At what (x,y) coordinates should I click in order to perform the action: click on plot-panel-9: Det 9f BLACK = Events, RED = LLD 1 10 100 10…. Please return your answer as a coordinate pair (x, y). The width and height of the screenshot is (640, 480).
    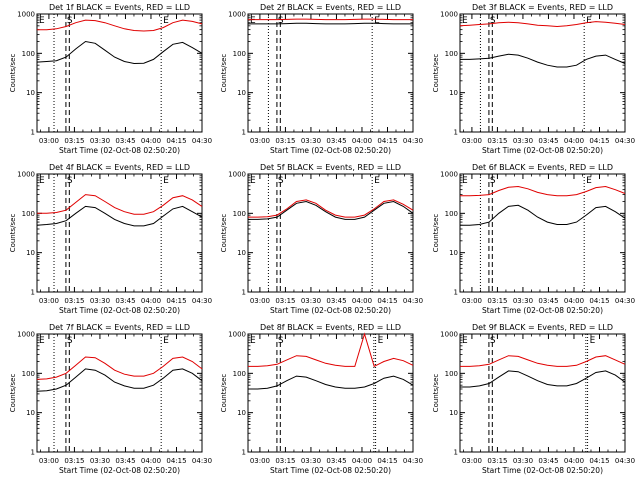
    Looking at the image, I should click on (533, 399).